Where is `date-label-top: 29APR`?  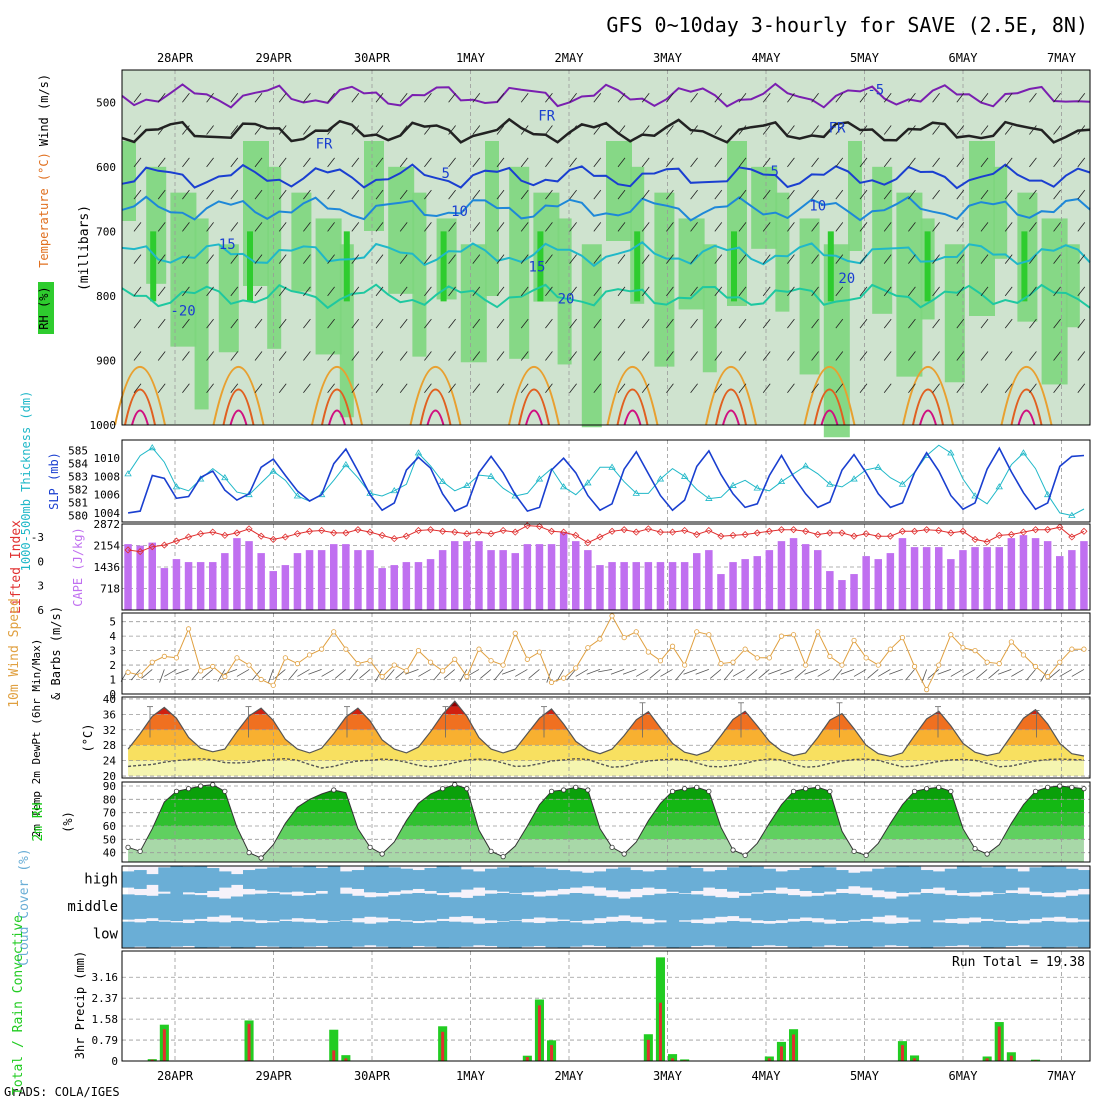
date-label-top: 29APR is located at coordinates (273, 58).